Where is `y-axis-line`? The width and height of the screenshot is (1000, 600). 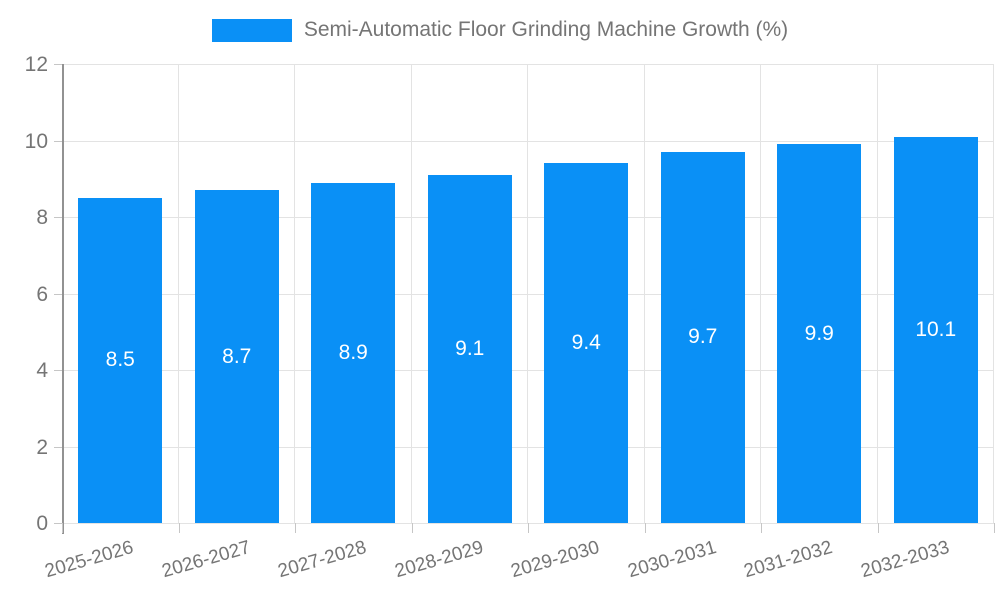 y-axis-line is located at coordinates (63, 299).